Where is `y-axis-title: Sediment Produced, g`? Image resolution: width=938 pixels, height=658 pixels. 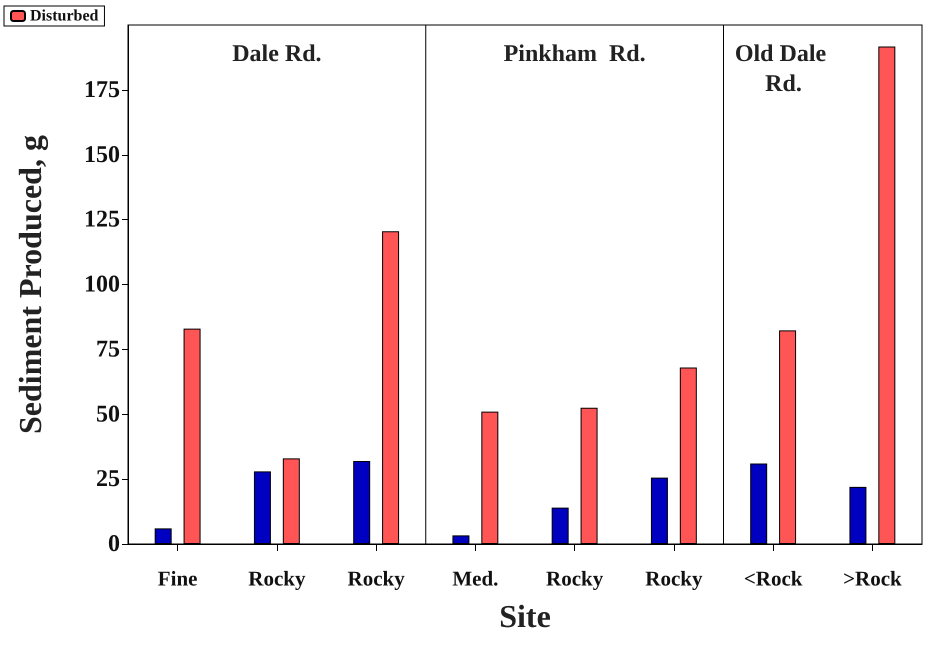 y-axis-title: Sediment Produced, g is located at coordinates (30, 284).